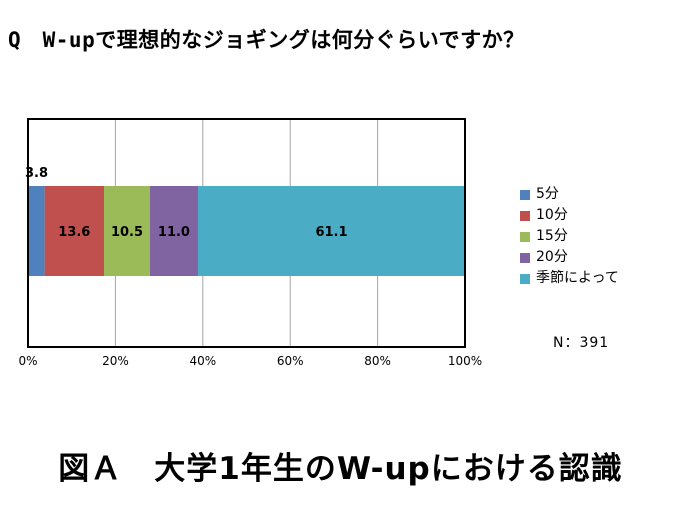  What do you see at coordinates (569, 194) in the screenshot?
I see `legend-item-1: 5分` at bounding box center [569, 194].